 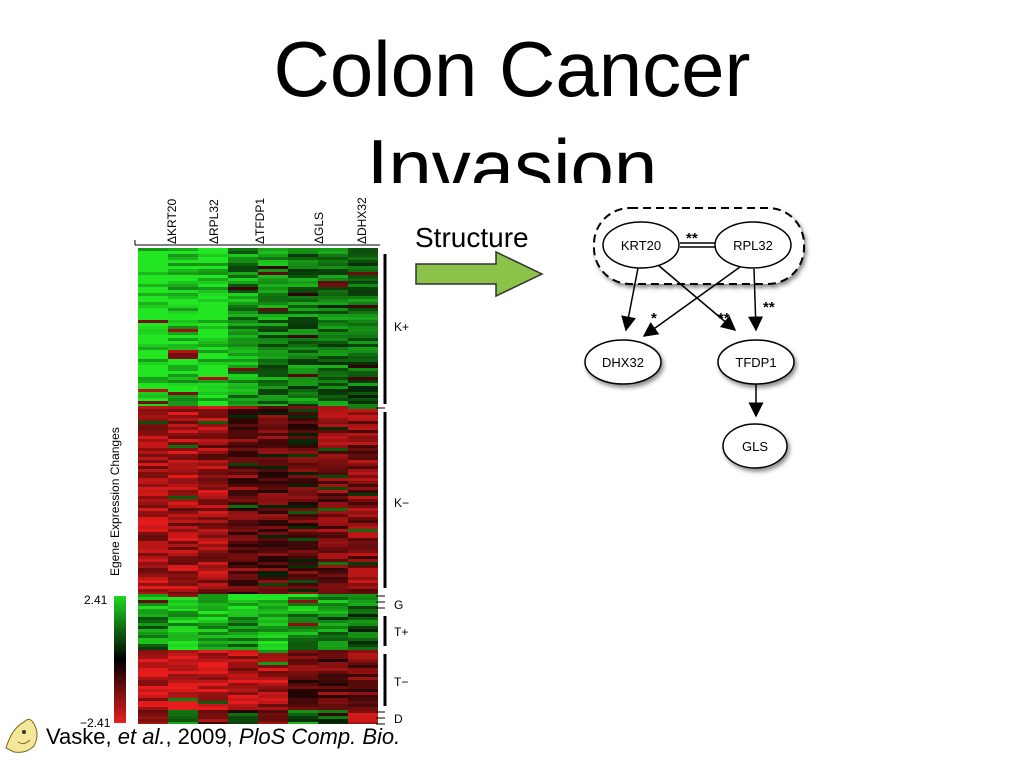 What do you see at coordinates (267, 220) in the screenshot?
I see `column-labels: ΔKRT20 ΔRPL32 ΔTFDP1 ΔGLS ΔDHX32` at bounding box center [267, 220].